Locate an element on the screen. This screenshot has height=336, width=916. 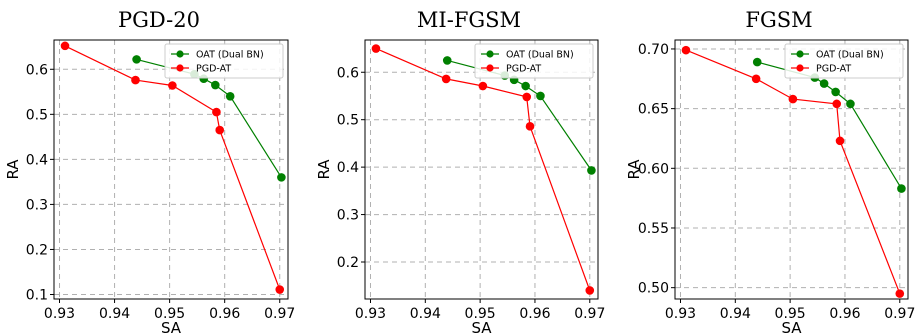
chart-title: MI-FGSM is located at coordinates (469, 20).